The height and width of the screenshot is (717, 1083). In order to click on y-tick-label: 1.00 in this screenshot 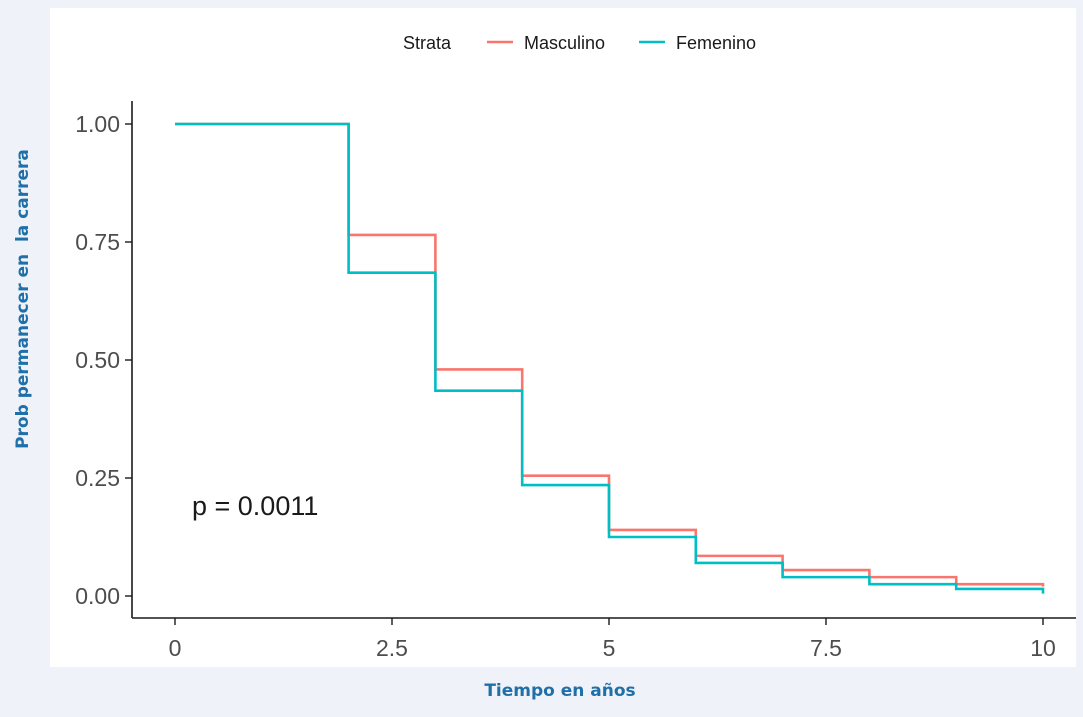, I will do `click(97, 124)`.